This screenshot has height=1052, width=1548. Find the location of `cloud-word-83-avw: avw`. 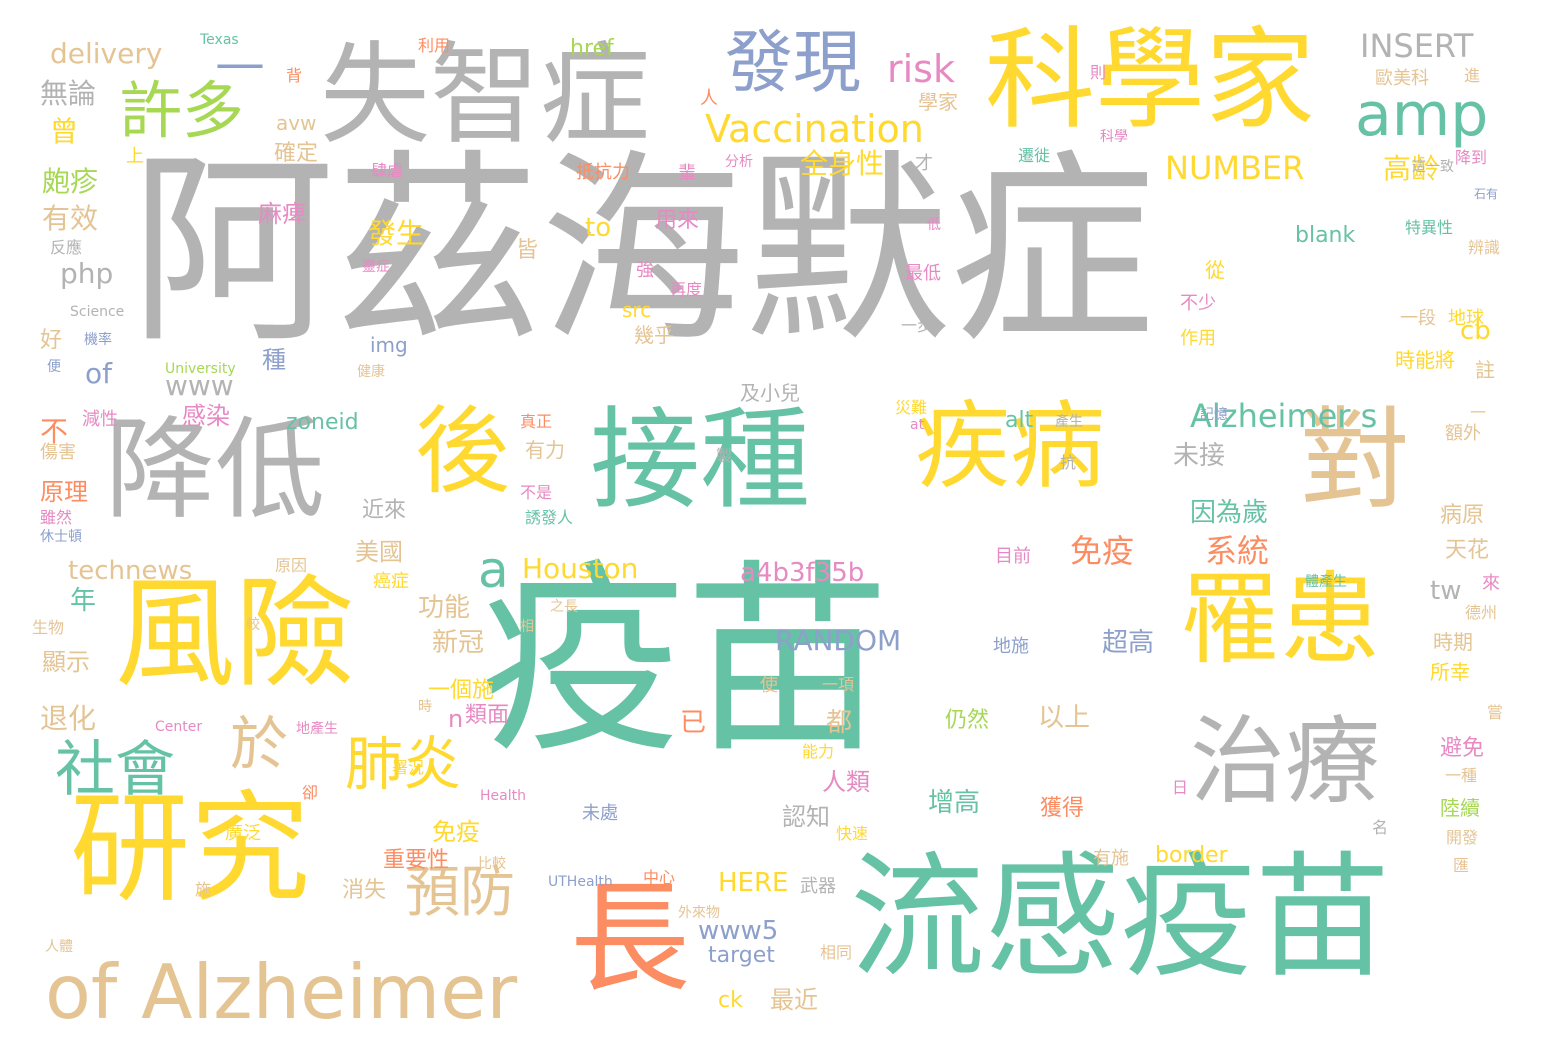

cloud-word-83-avw: avw is located at coordinates (296, 123).